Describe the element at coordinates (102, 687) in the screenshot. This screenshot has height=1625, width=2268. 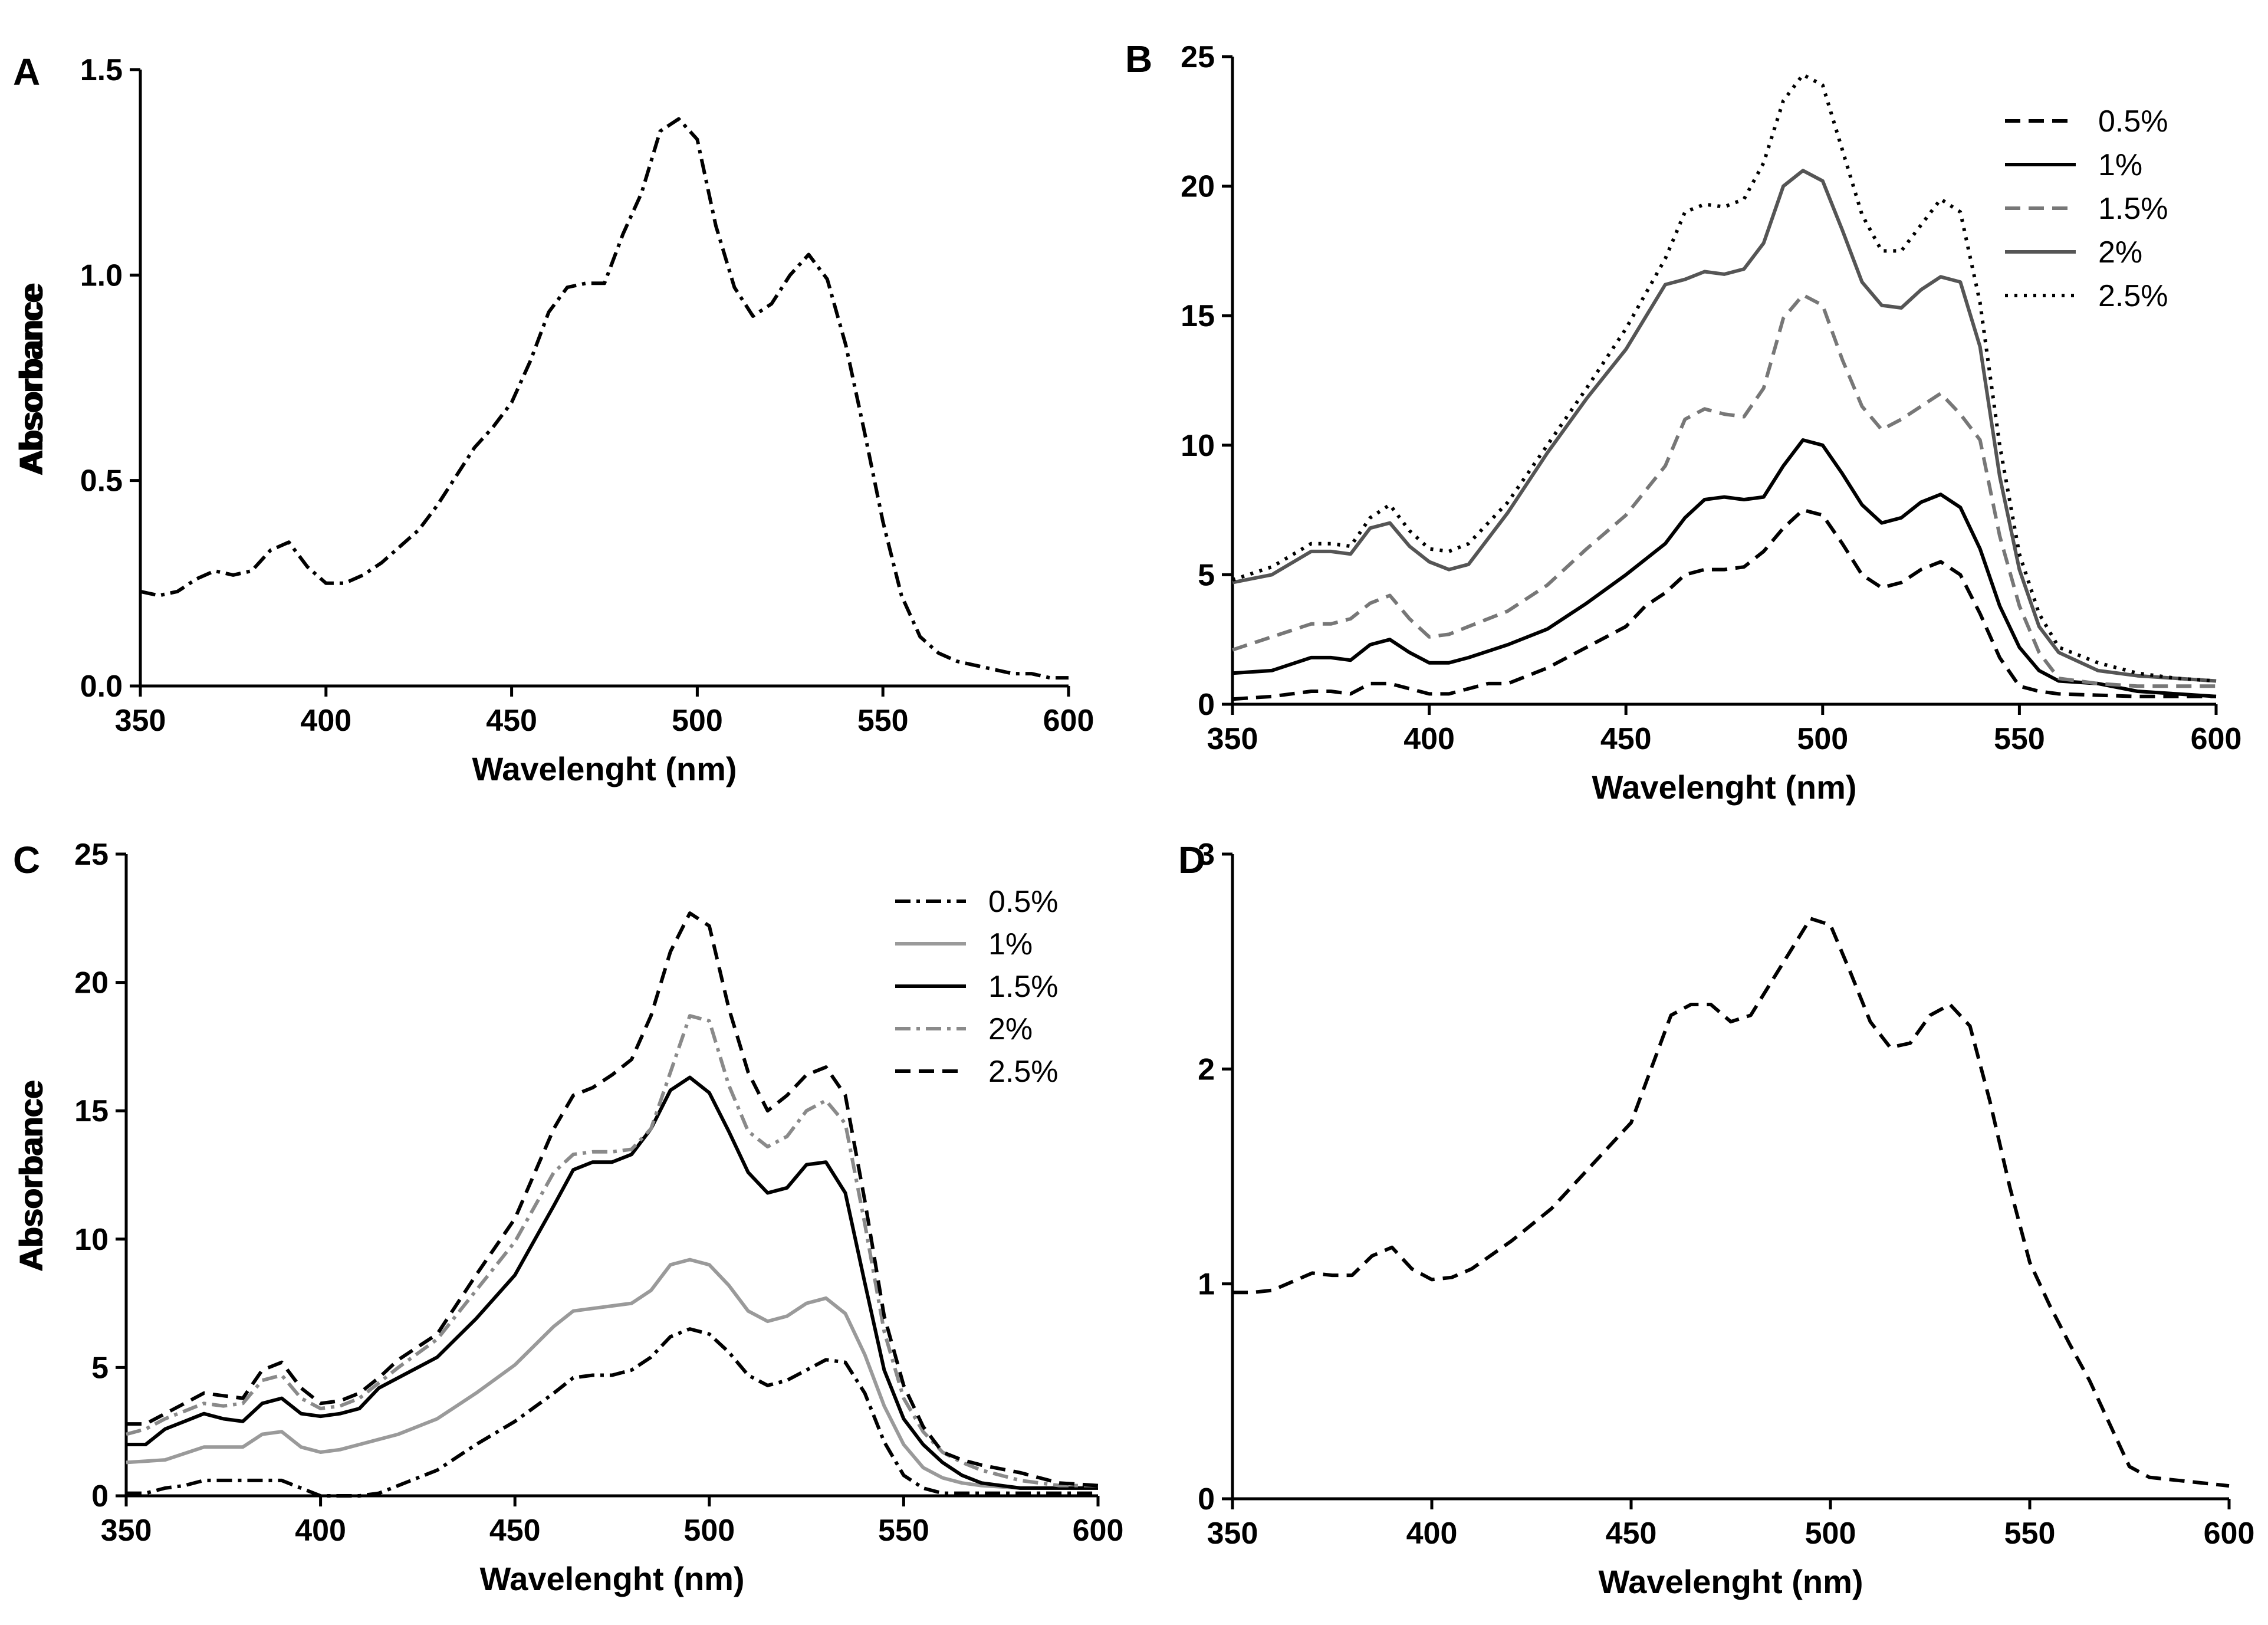
I see `y-tick-label: 0.0` at that location.